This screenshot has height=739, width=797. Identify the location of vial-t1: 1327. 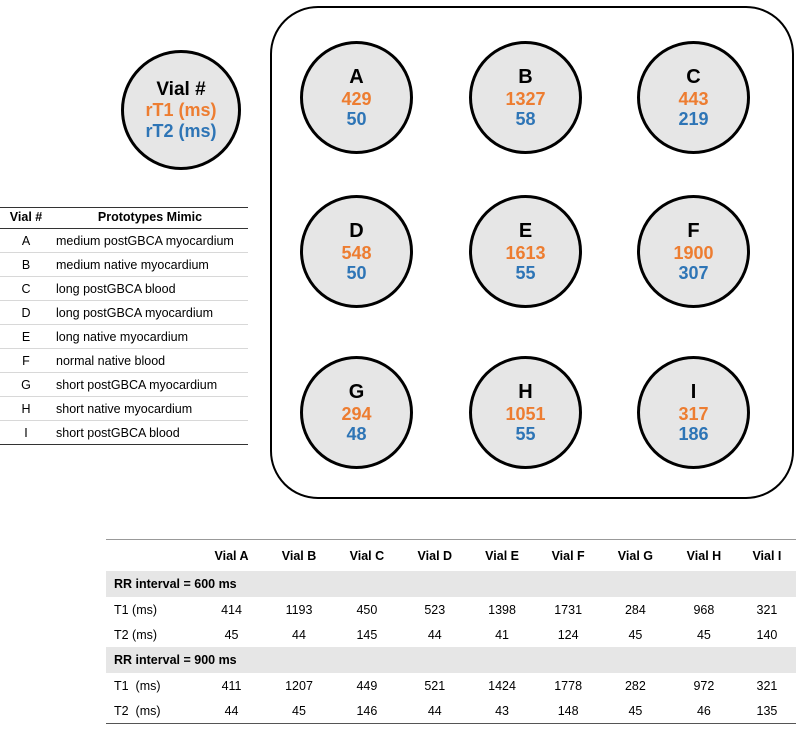
(525, 98).